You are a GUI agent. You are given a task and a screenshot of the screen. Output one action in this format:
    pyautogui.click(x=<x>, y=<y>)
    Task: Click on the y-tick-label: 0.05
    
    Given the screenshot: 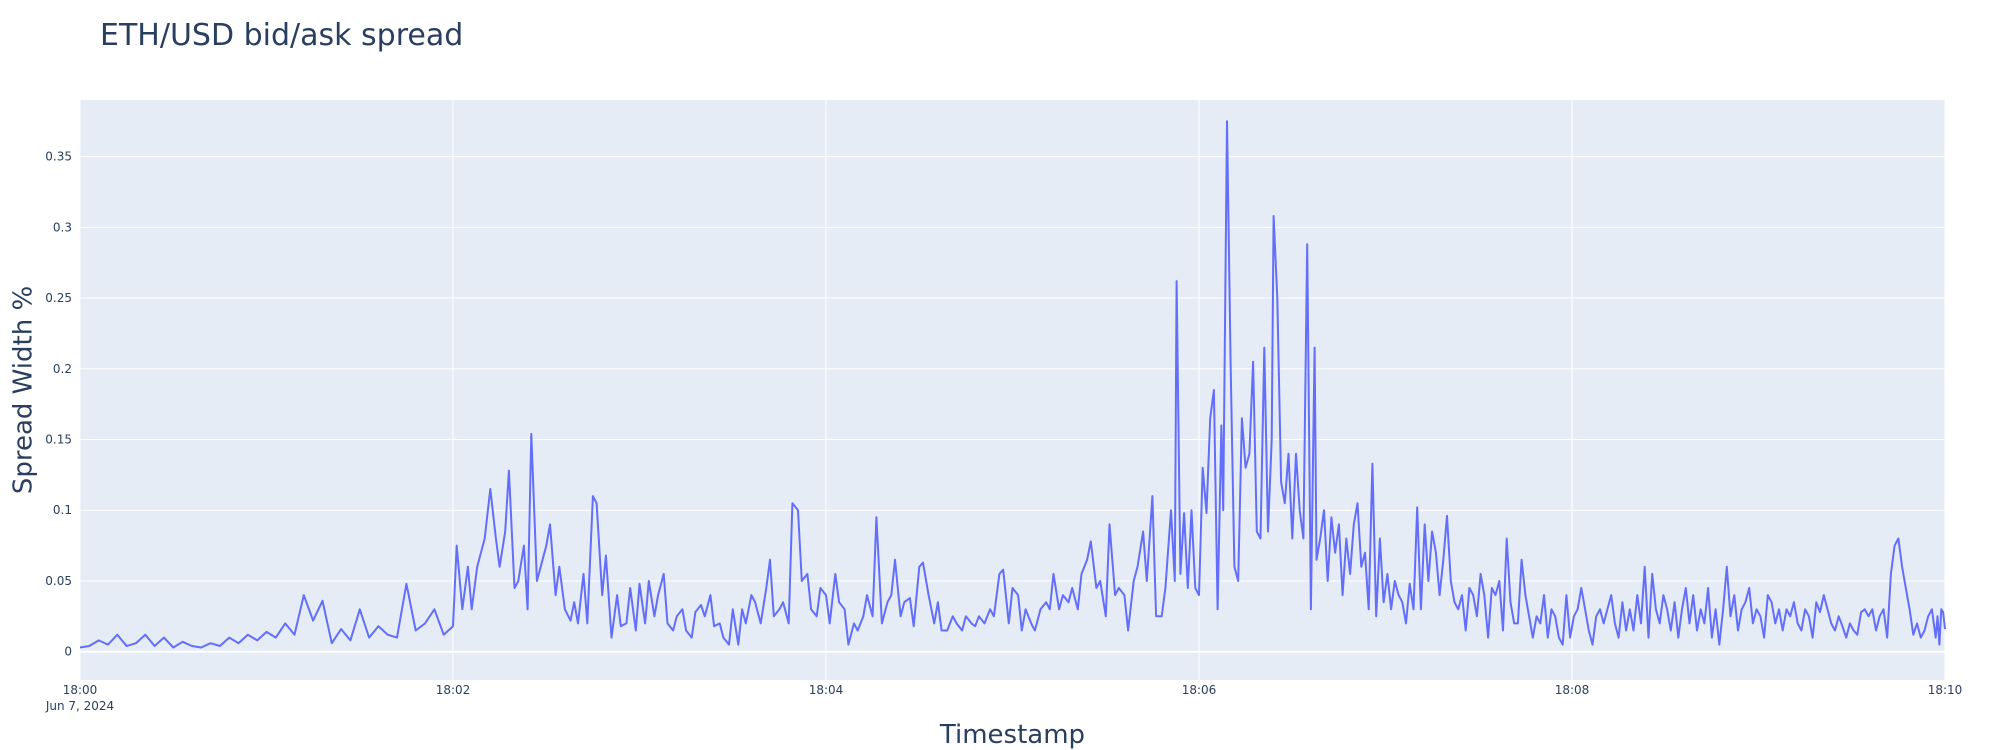 What is the action you would take?
    pyautogui.click(x=58, y=581)
    